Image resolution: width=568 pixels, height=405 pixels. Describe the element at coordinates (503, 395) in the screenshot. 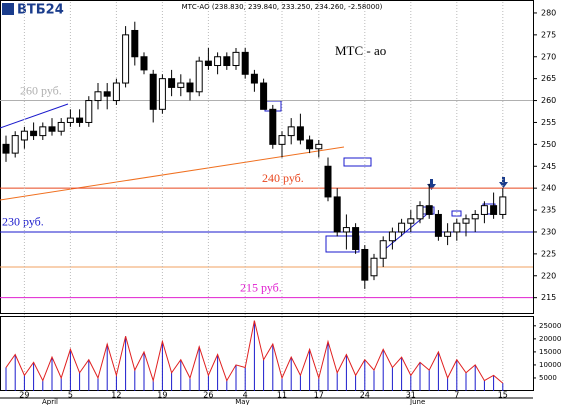

I see `x-tick-label: 15` at that location.